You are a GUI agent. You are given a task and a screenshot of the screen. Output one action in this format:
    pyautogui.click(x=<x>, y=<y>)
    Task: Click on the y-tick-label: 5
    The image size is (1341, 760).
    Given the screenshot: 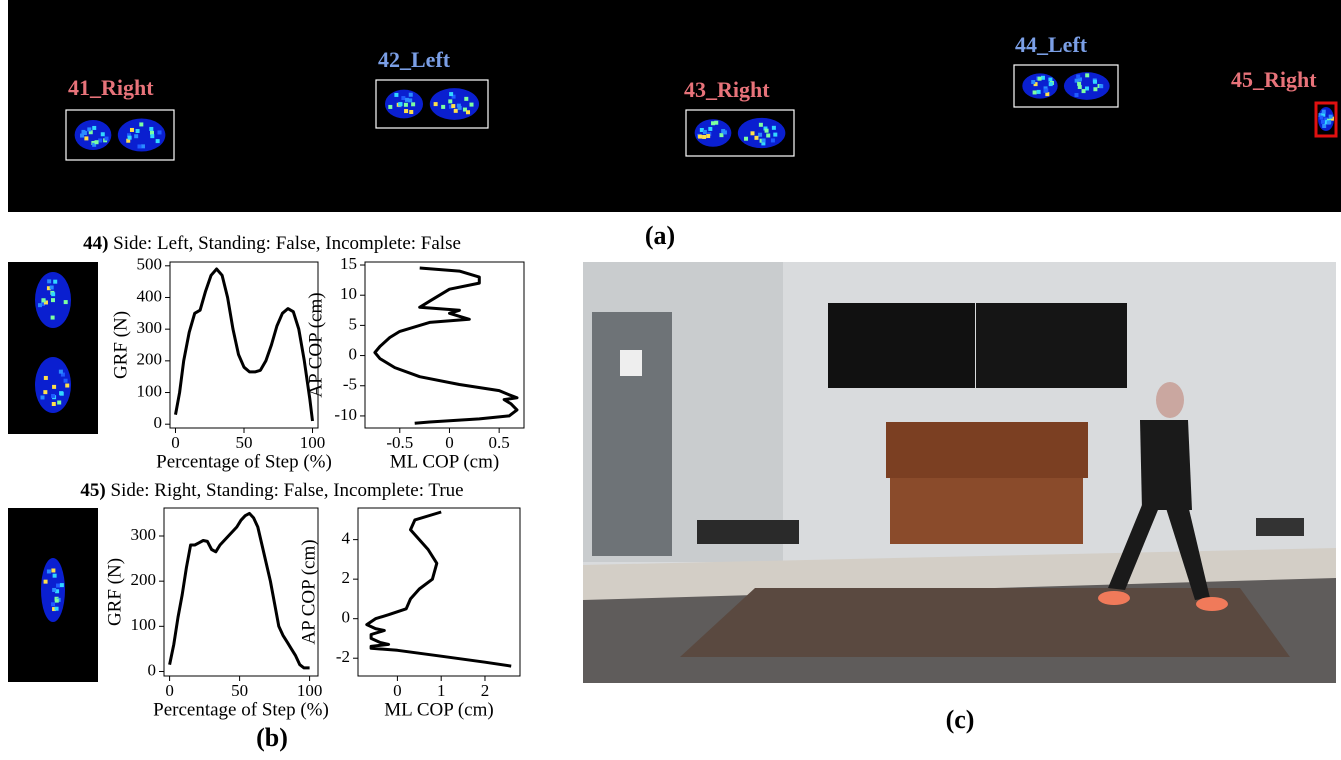 What is the action you would take?
    pyautogui.click(x=353, y=323)
    